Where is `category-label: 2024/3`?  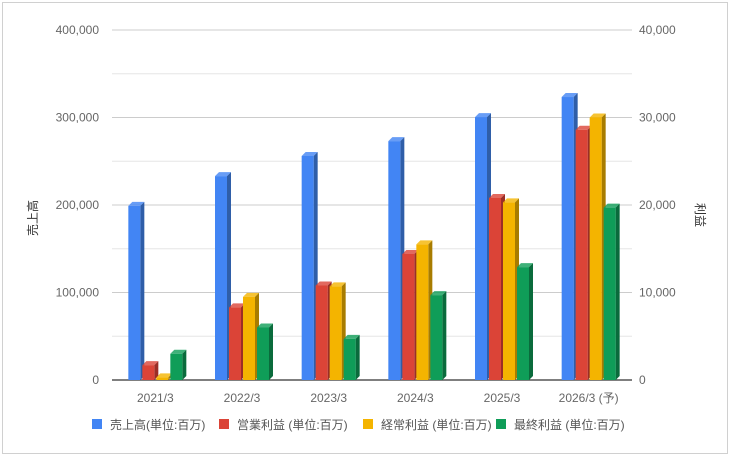
category-label: 2024/3 is located at coordinates (415, 398).